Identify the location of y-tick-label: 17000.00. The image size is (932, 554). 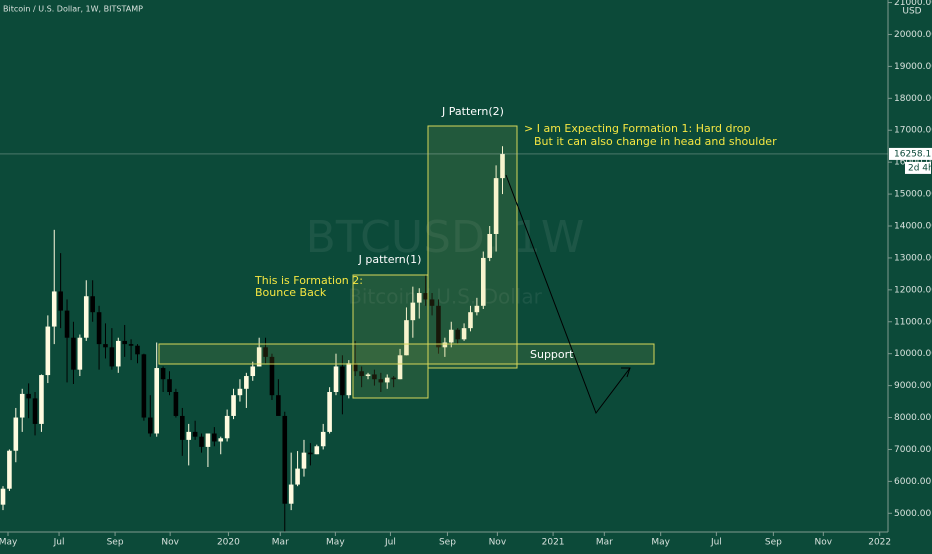
(913, 131).